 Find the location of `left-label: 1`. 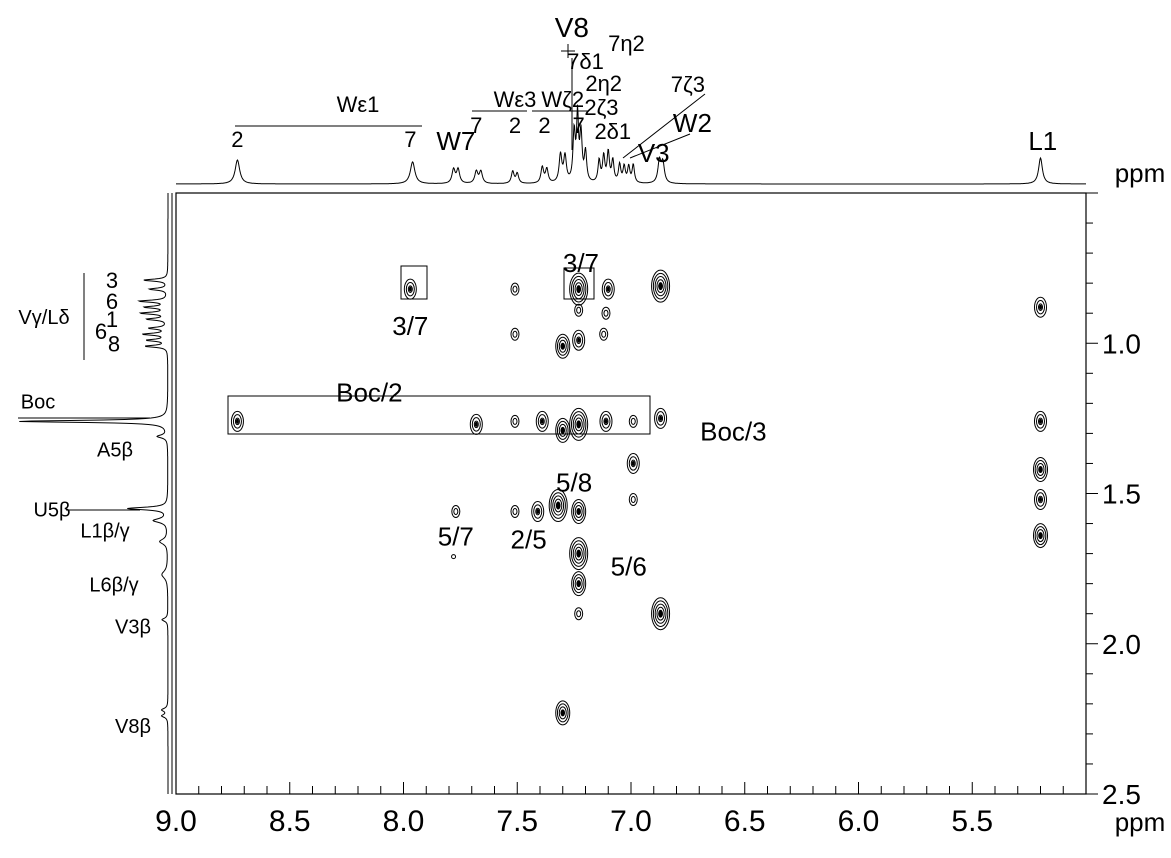

left-label: 1 is located at coordinates (112, 319).